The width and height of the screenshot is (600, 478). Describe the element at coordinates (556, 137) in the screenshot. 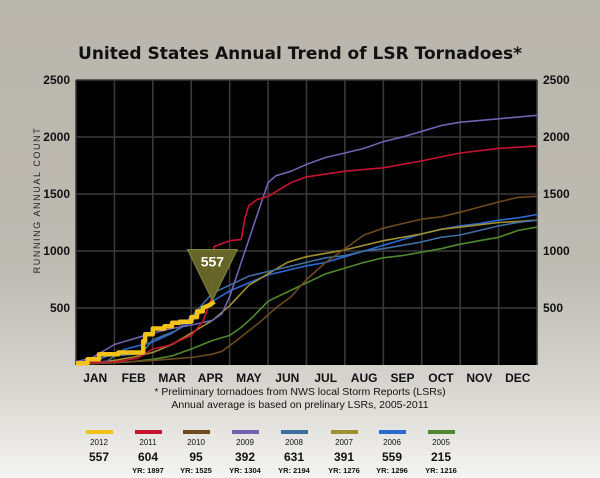

I see `y-tick-label-right: 2000` at that location.